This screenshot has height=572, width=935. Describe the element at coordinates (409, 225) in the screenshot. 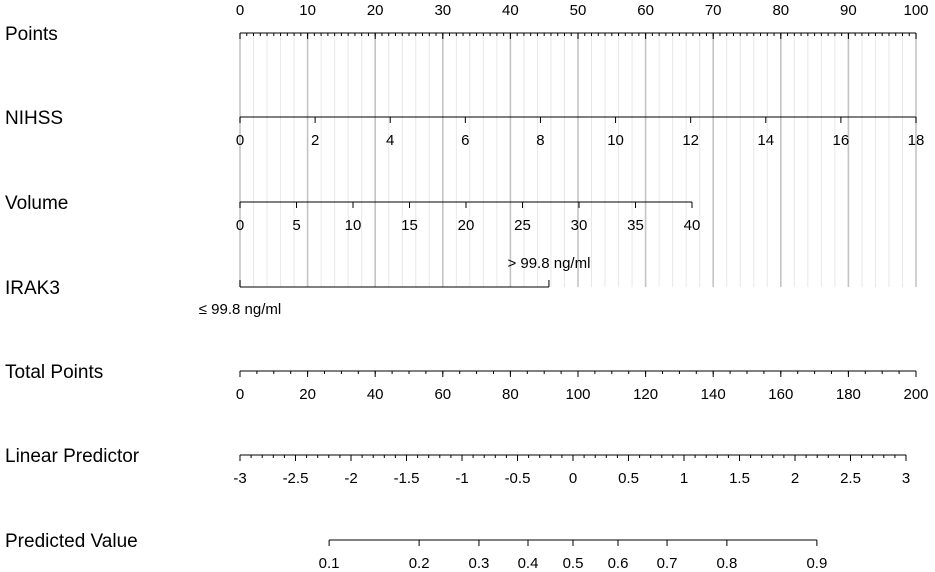

I see `tick-label: 15` at that location.